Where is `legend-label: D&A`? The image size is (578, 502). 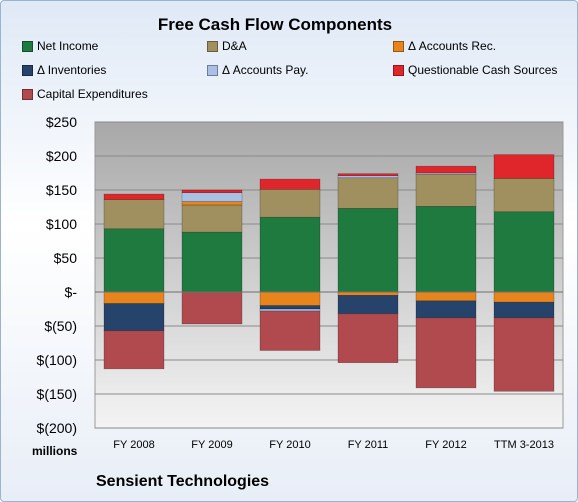
legend-label: D&A is located at coordinates (234, 46).